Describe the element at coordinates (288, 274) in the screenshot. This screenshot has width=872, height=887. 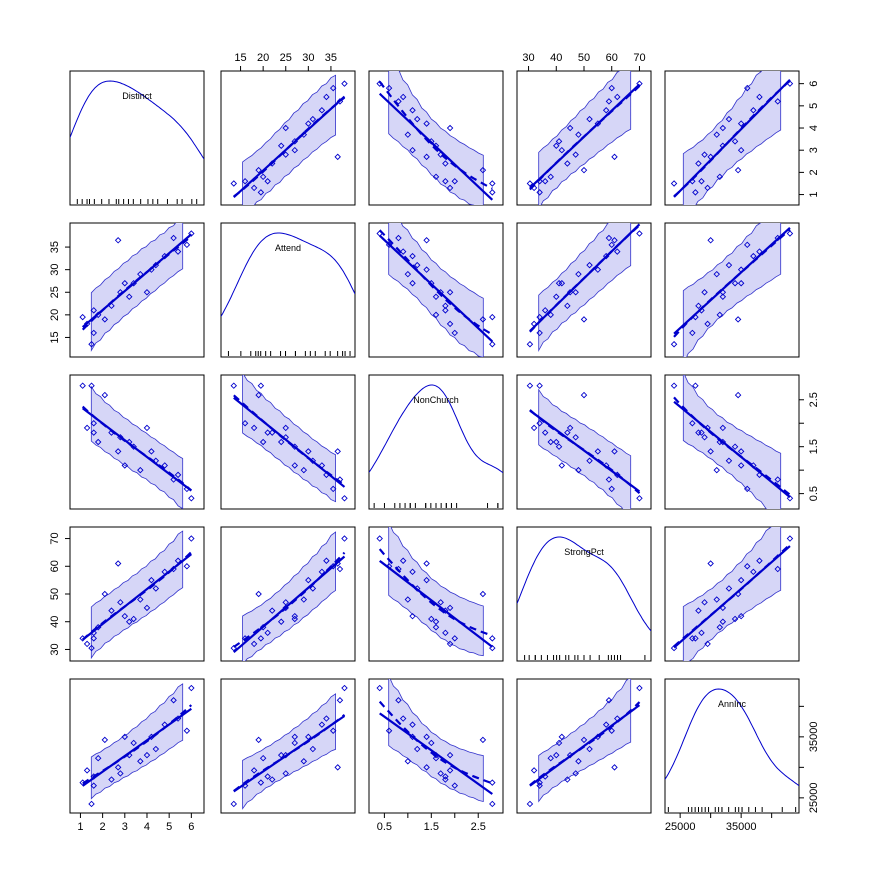
I see `density-curve` at that location.